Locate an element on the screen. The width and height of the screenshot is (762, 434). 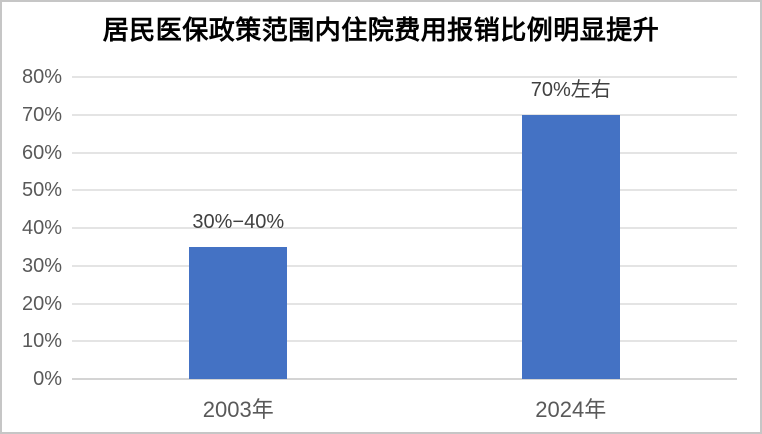
y-tick-label: 80% is located at coordinates (41, 77).